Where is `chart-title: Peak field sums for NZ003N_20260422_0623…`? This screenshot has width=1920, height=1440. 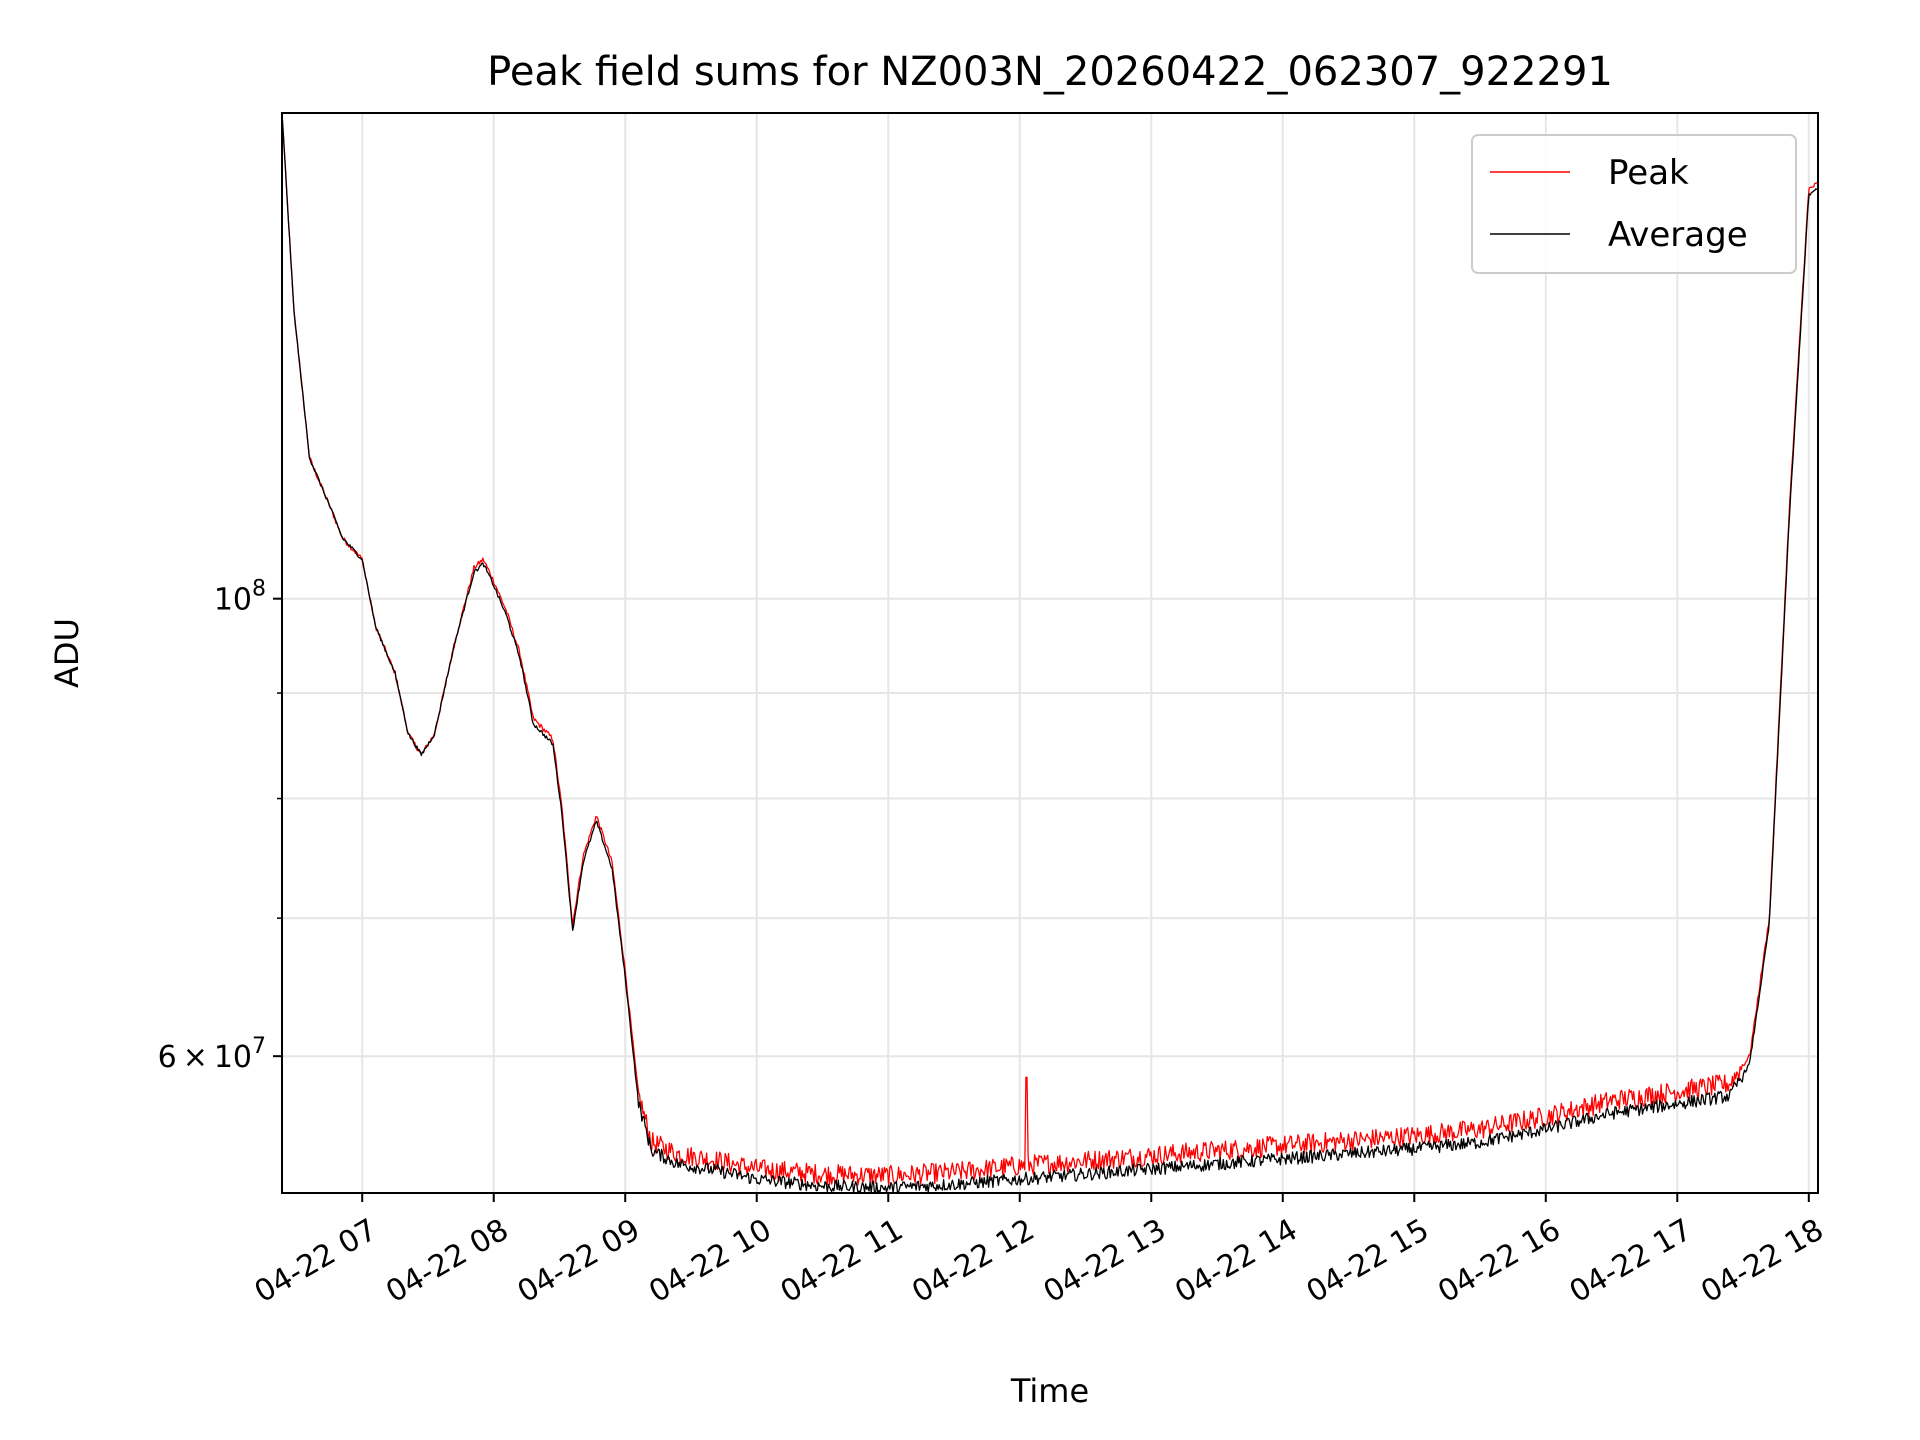
chart-title: Peak field sums for NZ003N_20260422_0623… is located at coordinates (1050, 72).